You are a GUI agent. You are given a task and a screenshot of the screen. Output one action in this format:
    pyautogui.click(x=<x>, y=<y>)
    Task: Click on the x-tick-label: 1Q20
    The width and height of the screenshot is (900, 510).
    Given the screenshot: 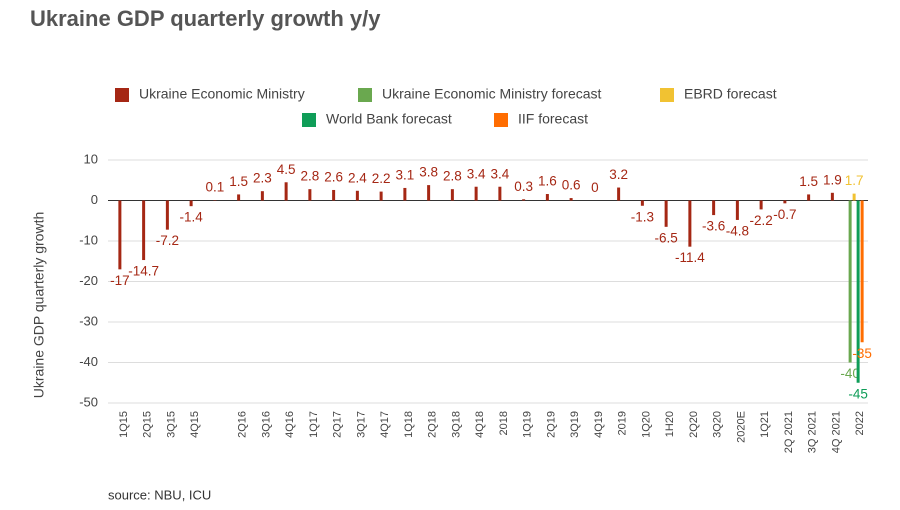 What is the action you would take?
    pyautogui.click(x=646, y=424)
    